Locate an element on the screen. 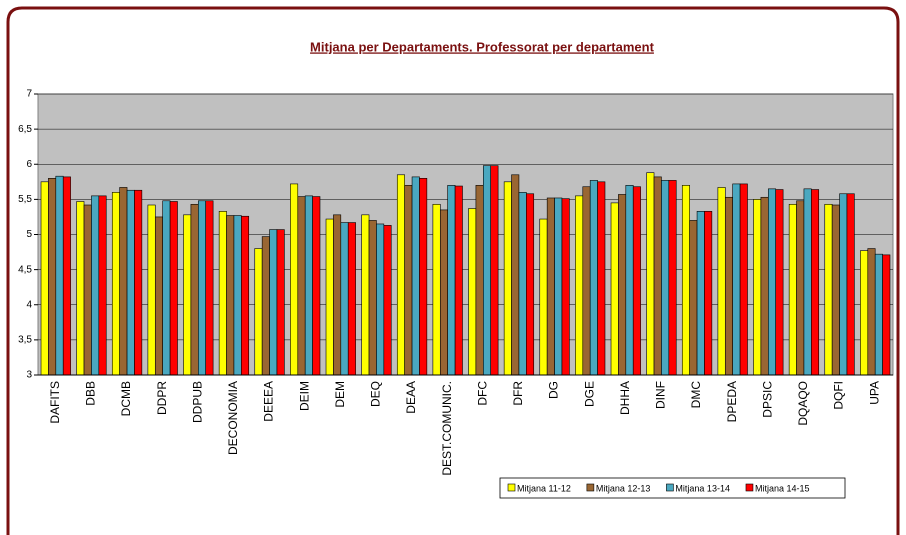 The image size is (906, 535). x-tick-label: UPA is located at coordinates (874, 393).